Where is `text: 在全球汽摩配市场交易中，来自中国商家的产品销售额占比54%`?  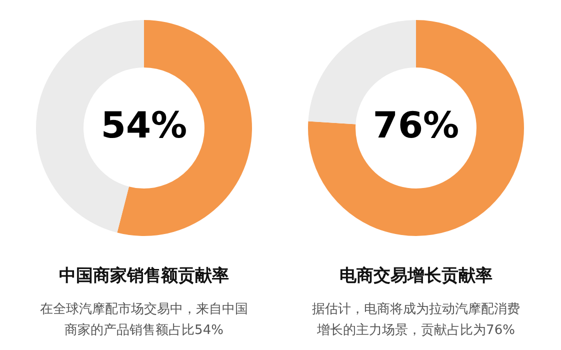
text: 在全球汽摩配市场交易中，来自中国商家的产品销售额占比54% is located at coordinates (144, 320).